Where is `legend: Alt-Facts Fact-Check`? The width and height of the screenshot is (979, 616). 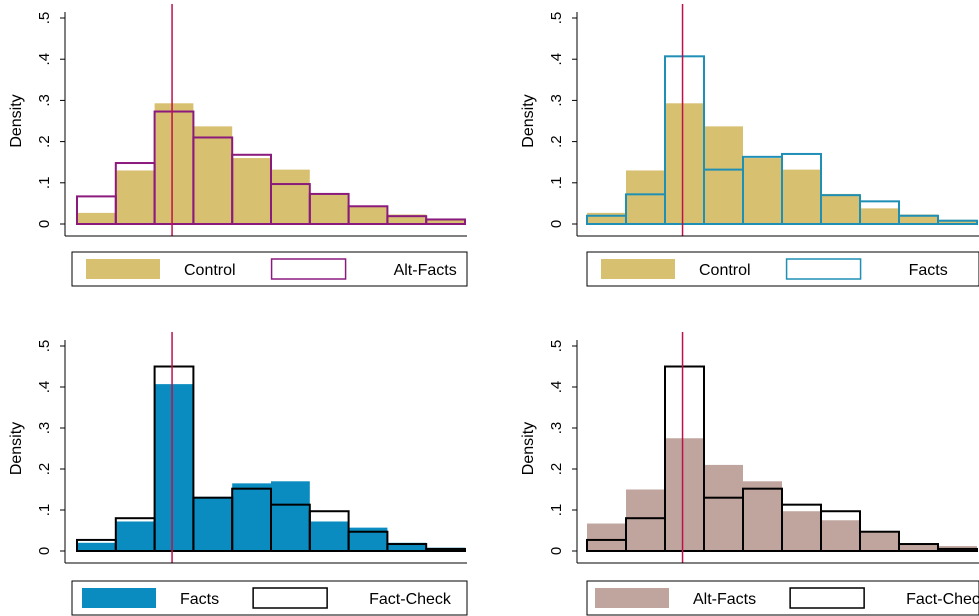 legend: Alt-Facts Fact-Check is located at coordinates (782, 598).